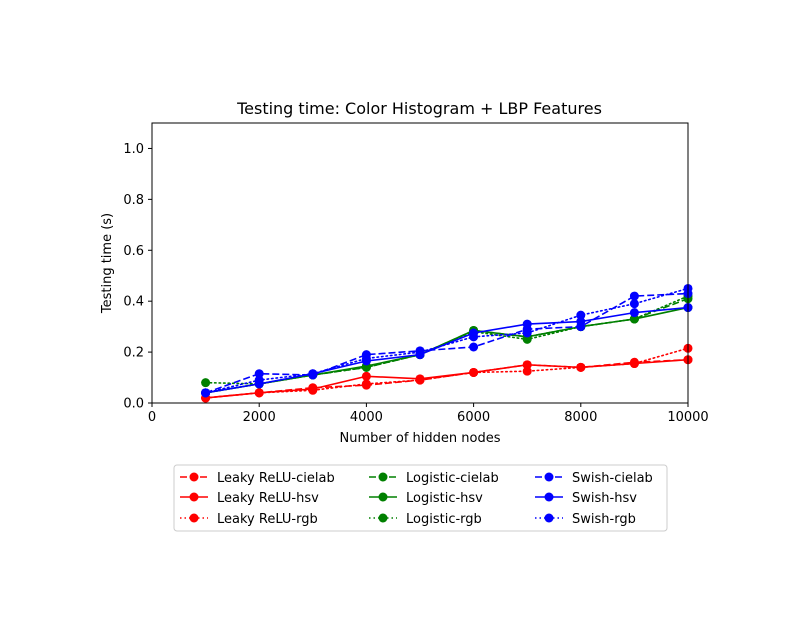 The width and height of the screenshot is (809, 632). I want to click on legend-item: Logistic-hsv, so click(426, 498).